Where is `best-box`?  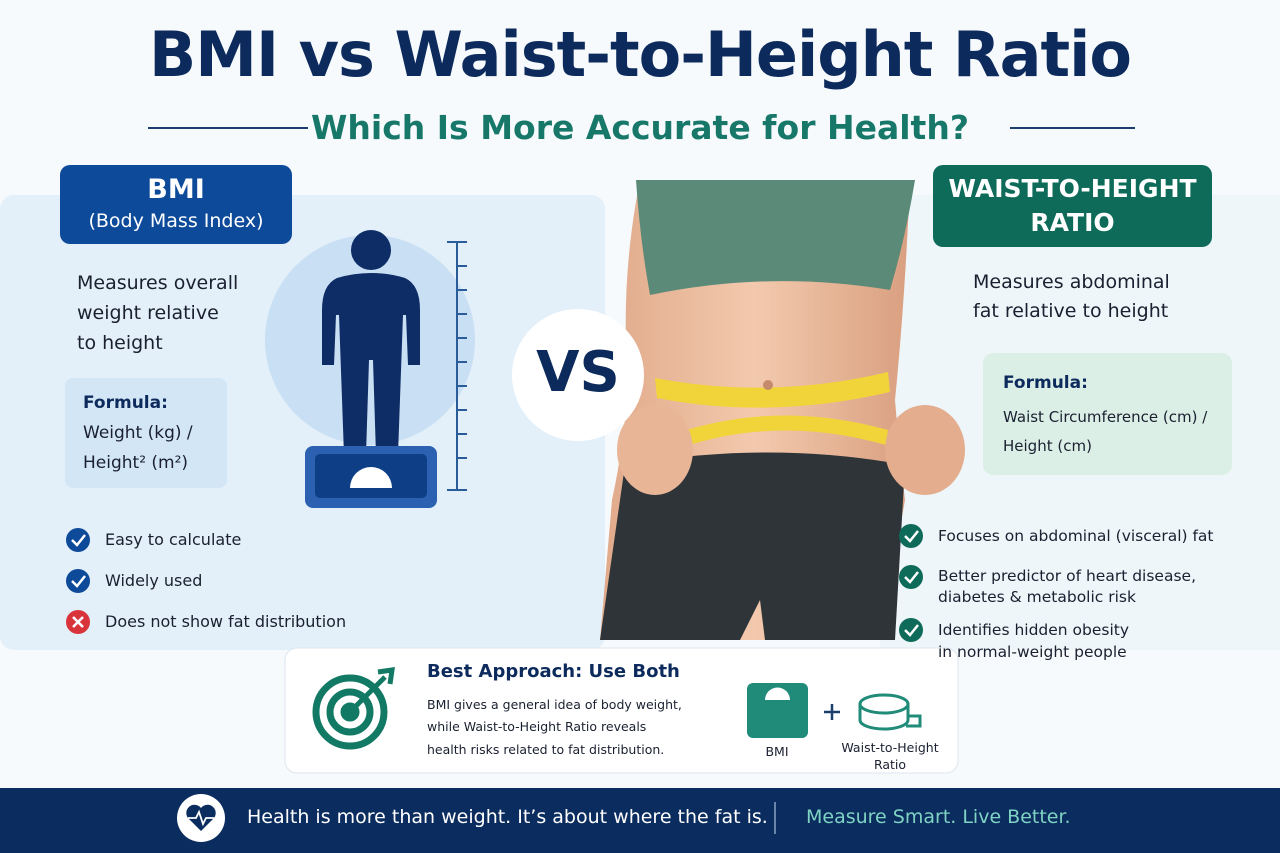 best-box is located at coordinates (621, 710).